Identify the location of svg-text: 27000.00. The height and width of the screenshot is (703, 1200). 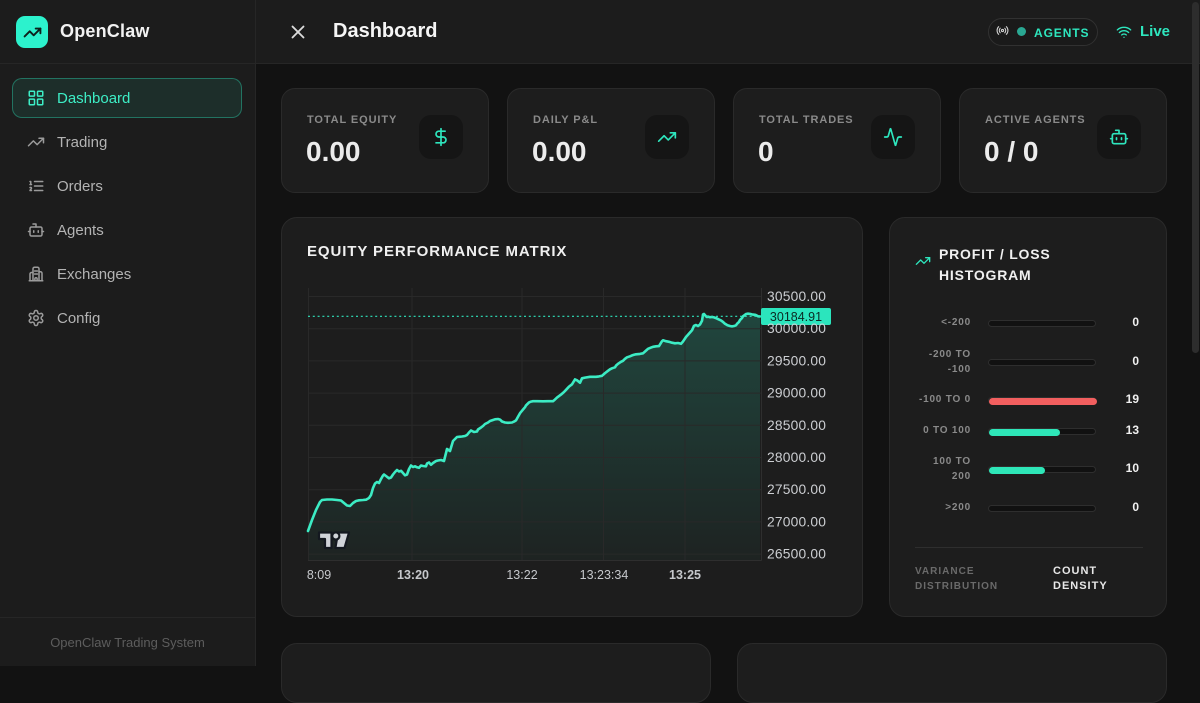
(796, 521).